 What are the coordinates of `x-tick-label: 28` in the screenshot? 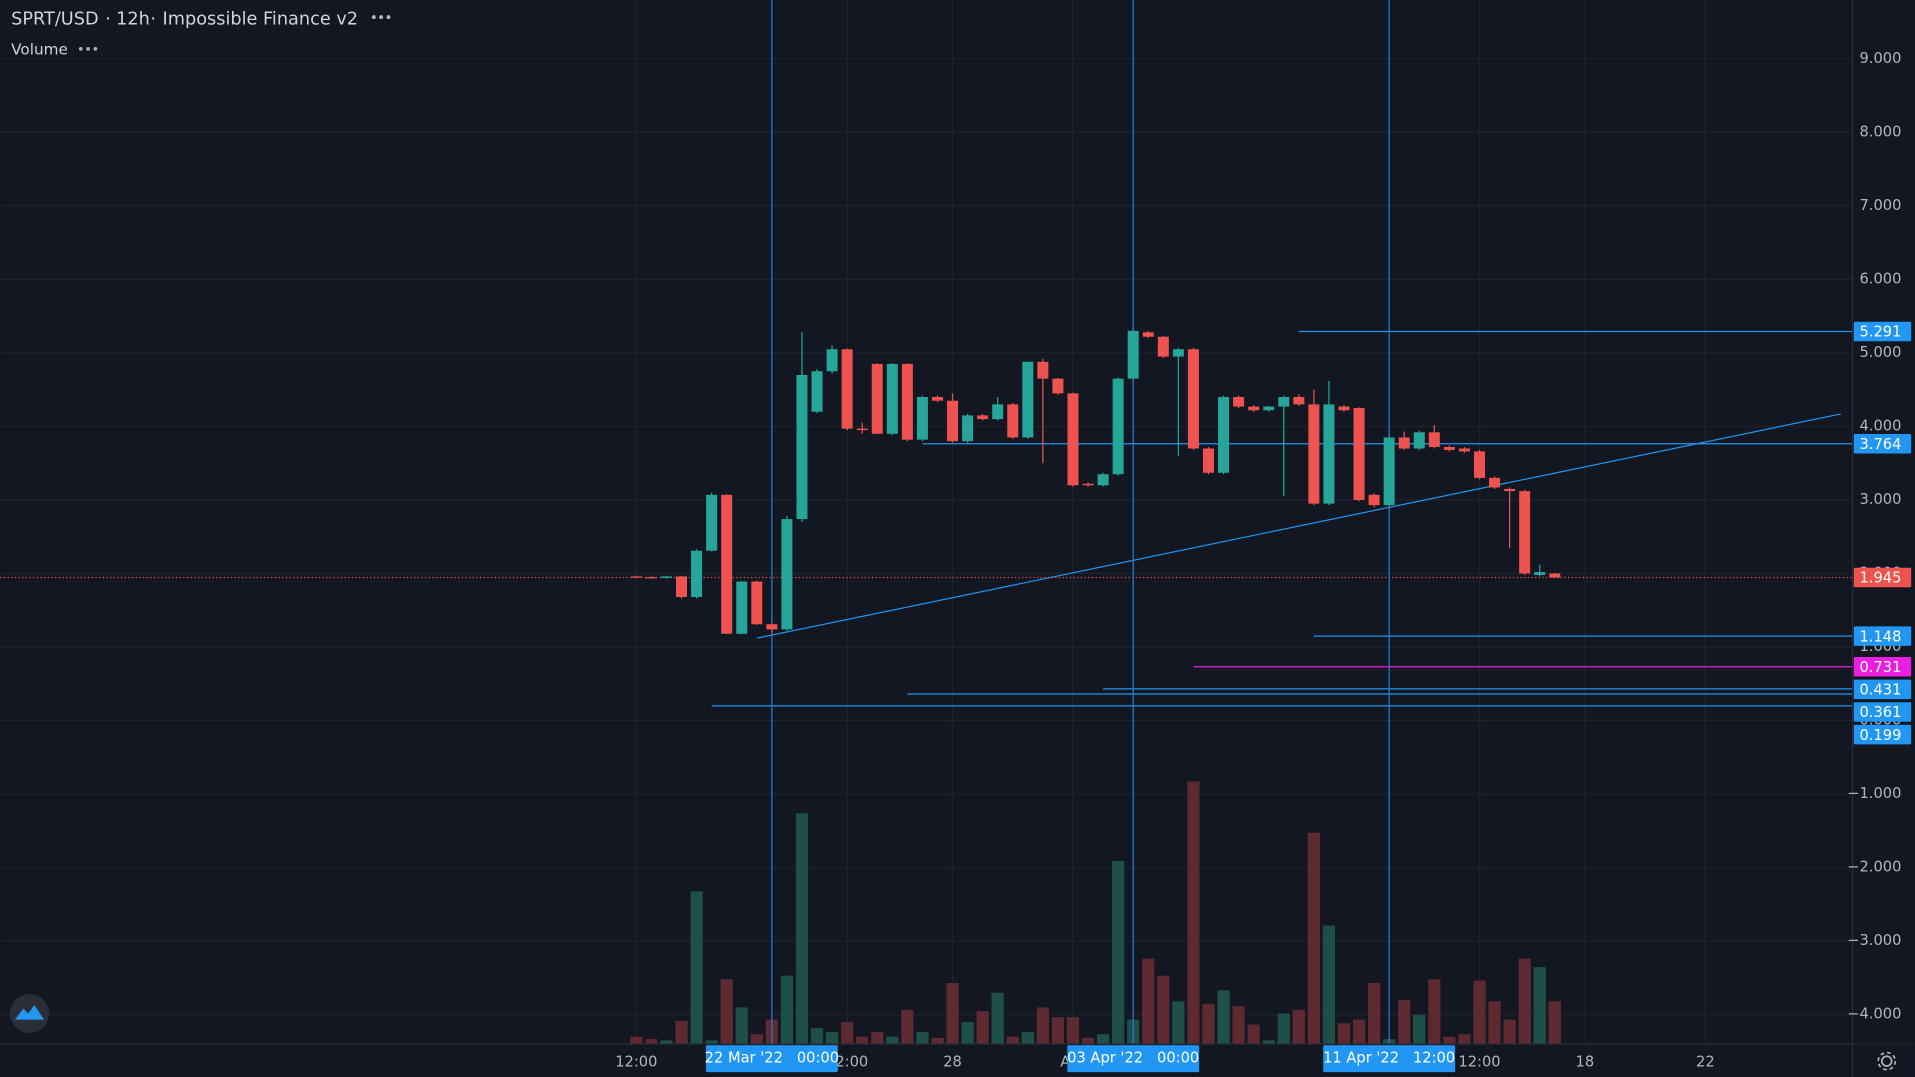 It's located at (952, 1061).